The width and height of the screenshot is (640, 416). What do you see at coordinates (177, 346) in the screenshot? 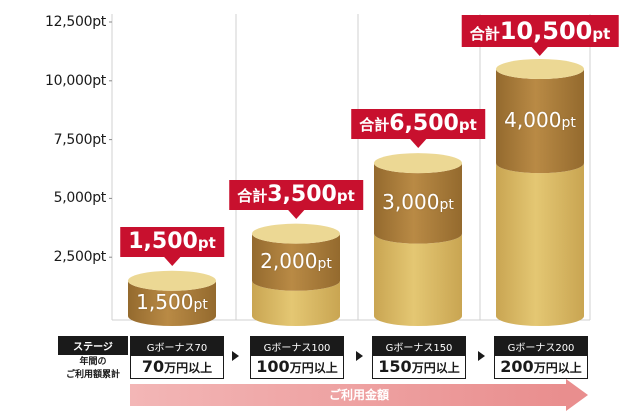
I see `stage-name: Gボーナス70` at bounding box center [177, 346].